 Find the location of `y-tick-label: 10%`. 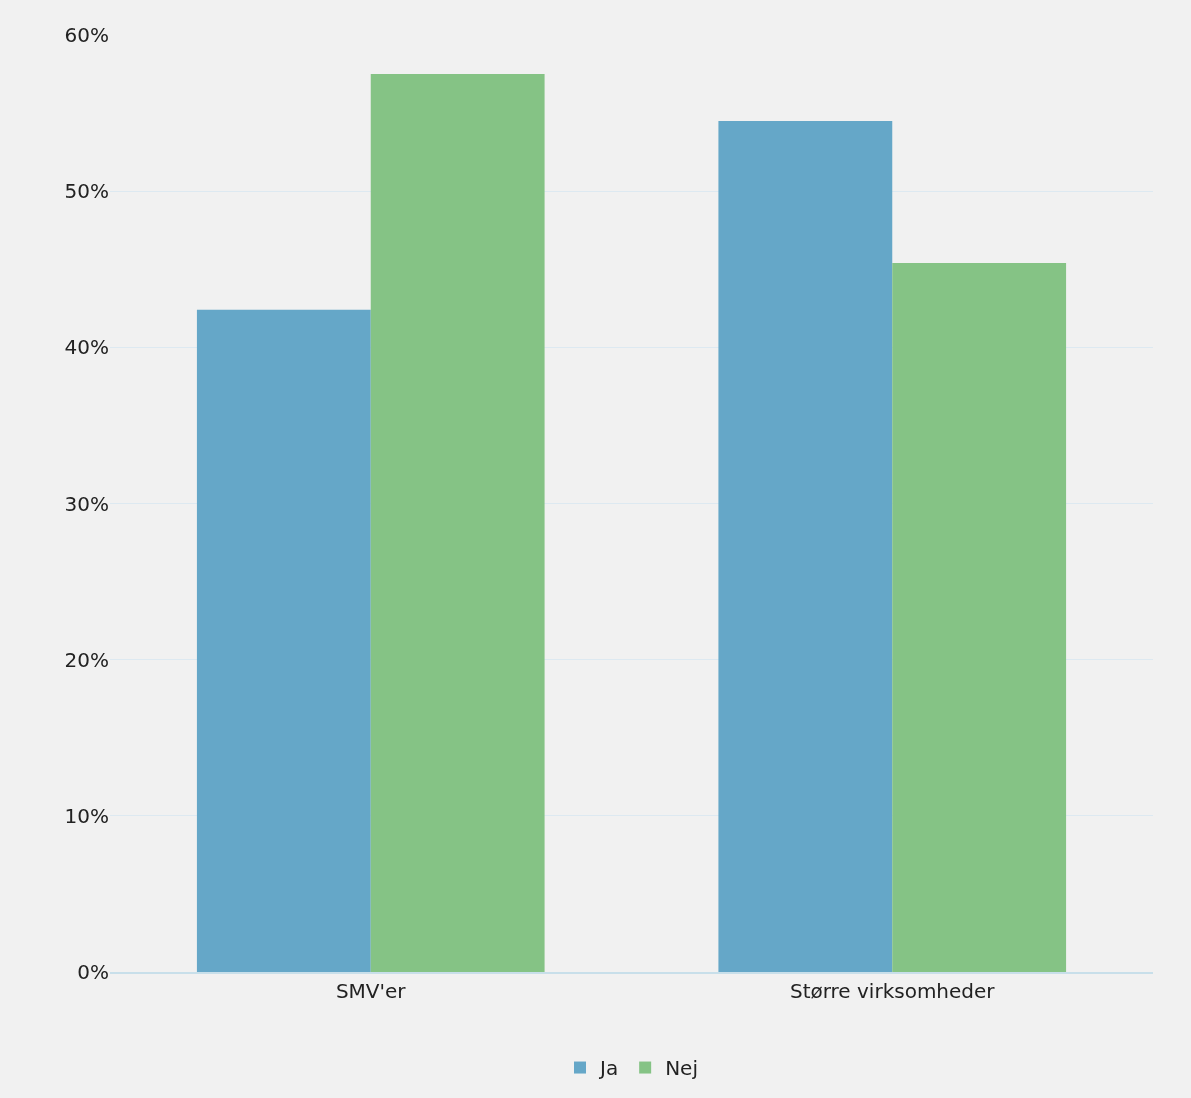

y-tick-label: 10% is located at coordinates (86, 815).